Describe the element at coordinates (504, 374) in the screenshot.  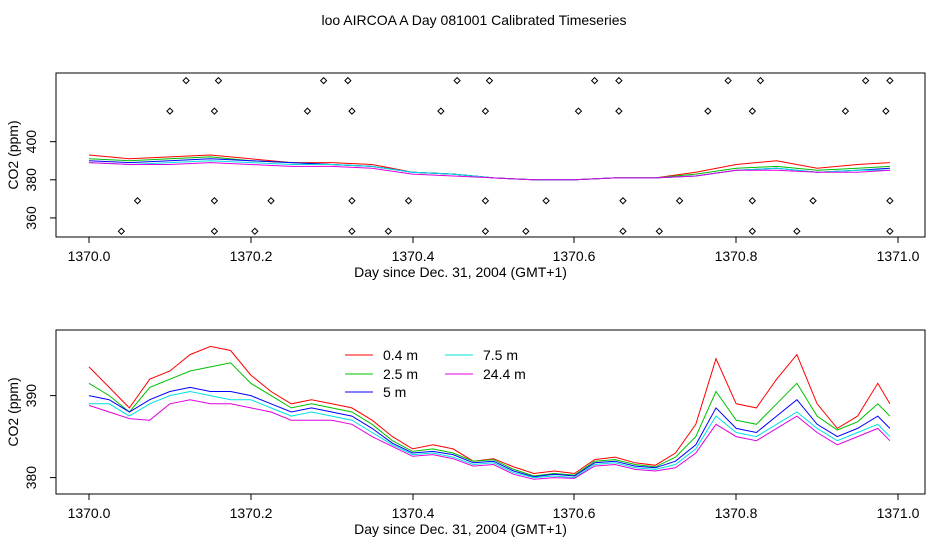
I see `legend-label: 24.4 m` at that location.